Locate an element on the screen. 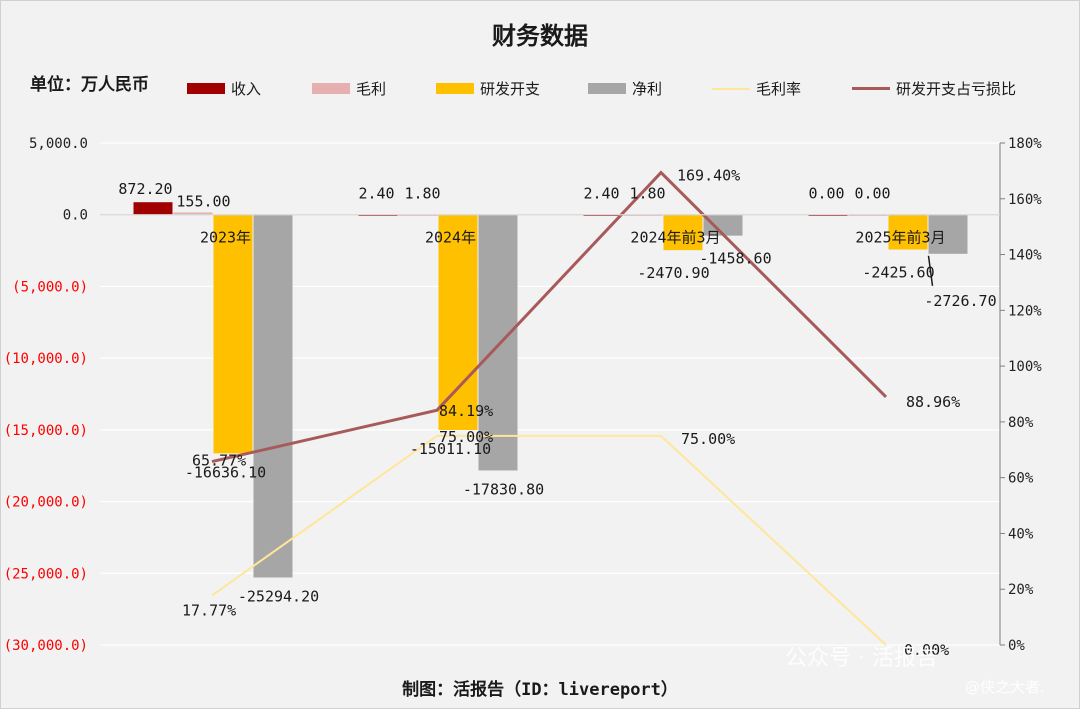 Image resolution: width=1080 pixels, height=709 pixels. legend: 收入 毛利 研发开支 净利 毛利率 研发开支占亏损比 is located at coordinates (540, 89).